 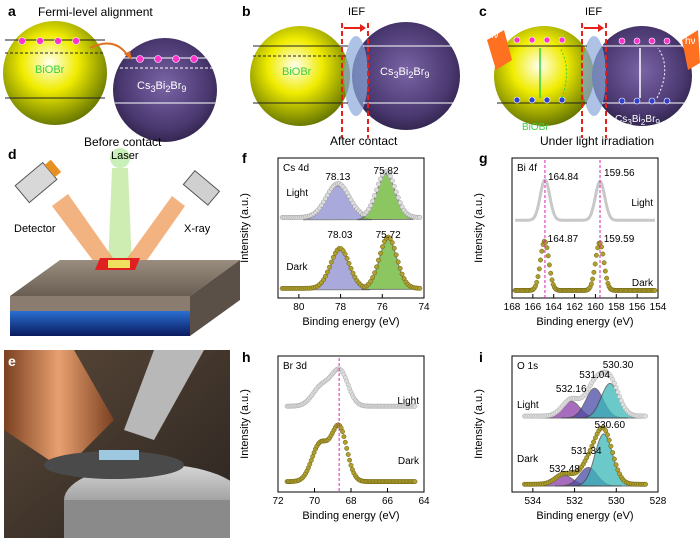 I want to click on element-label: Br 3d, so click(x=295, y=366).